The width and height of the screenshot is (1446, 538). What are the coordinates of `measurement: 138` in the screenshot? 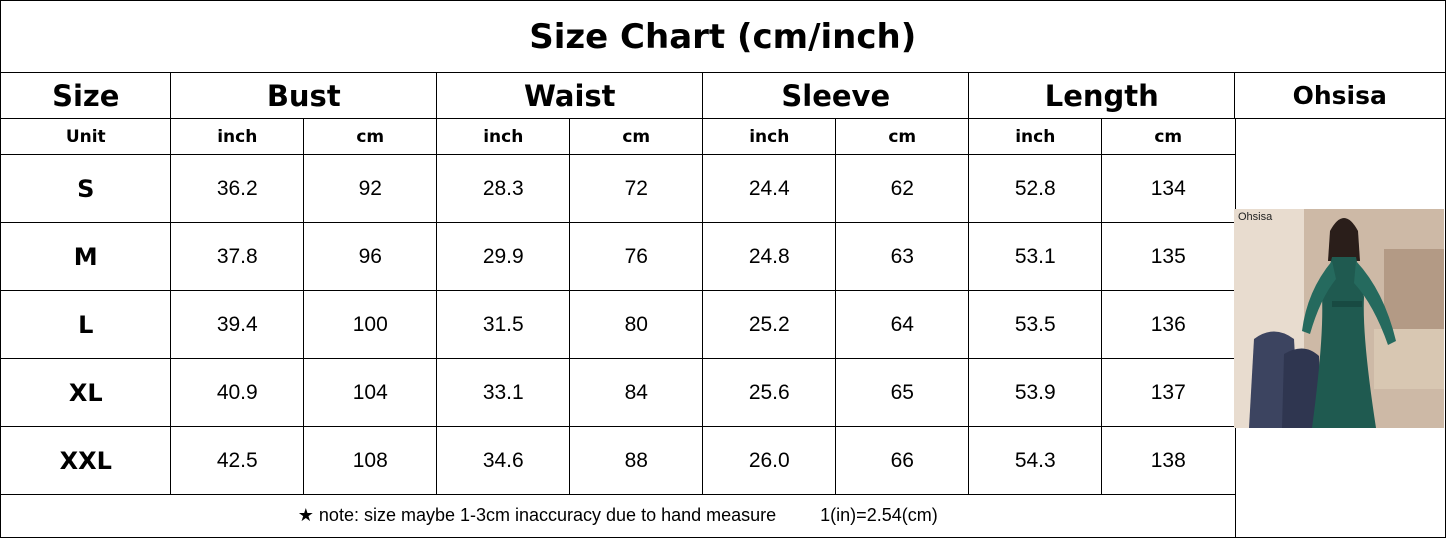 It's located at (1168, 461).